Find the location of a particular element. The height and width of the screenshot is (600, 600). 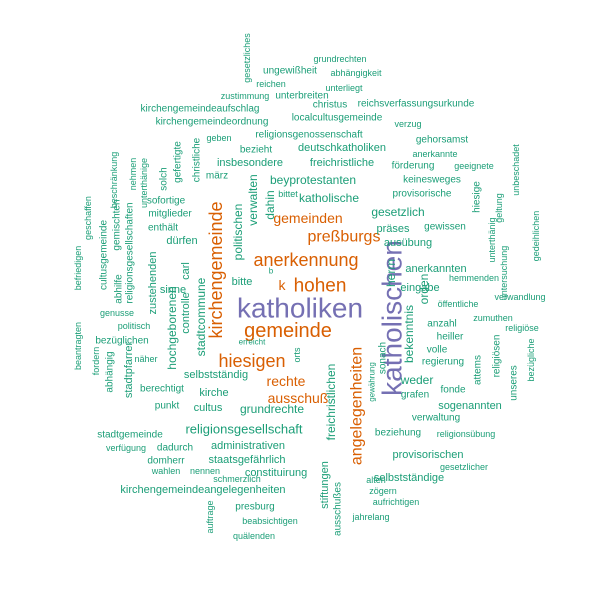

cloud-word-heiller: heiller is located at coordinates (450, 337).